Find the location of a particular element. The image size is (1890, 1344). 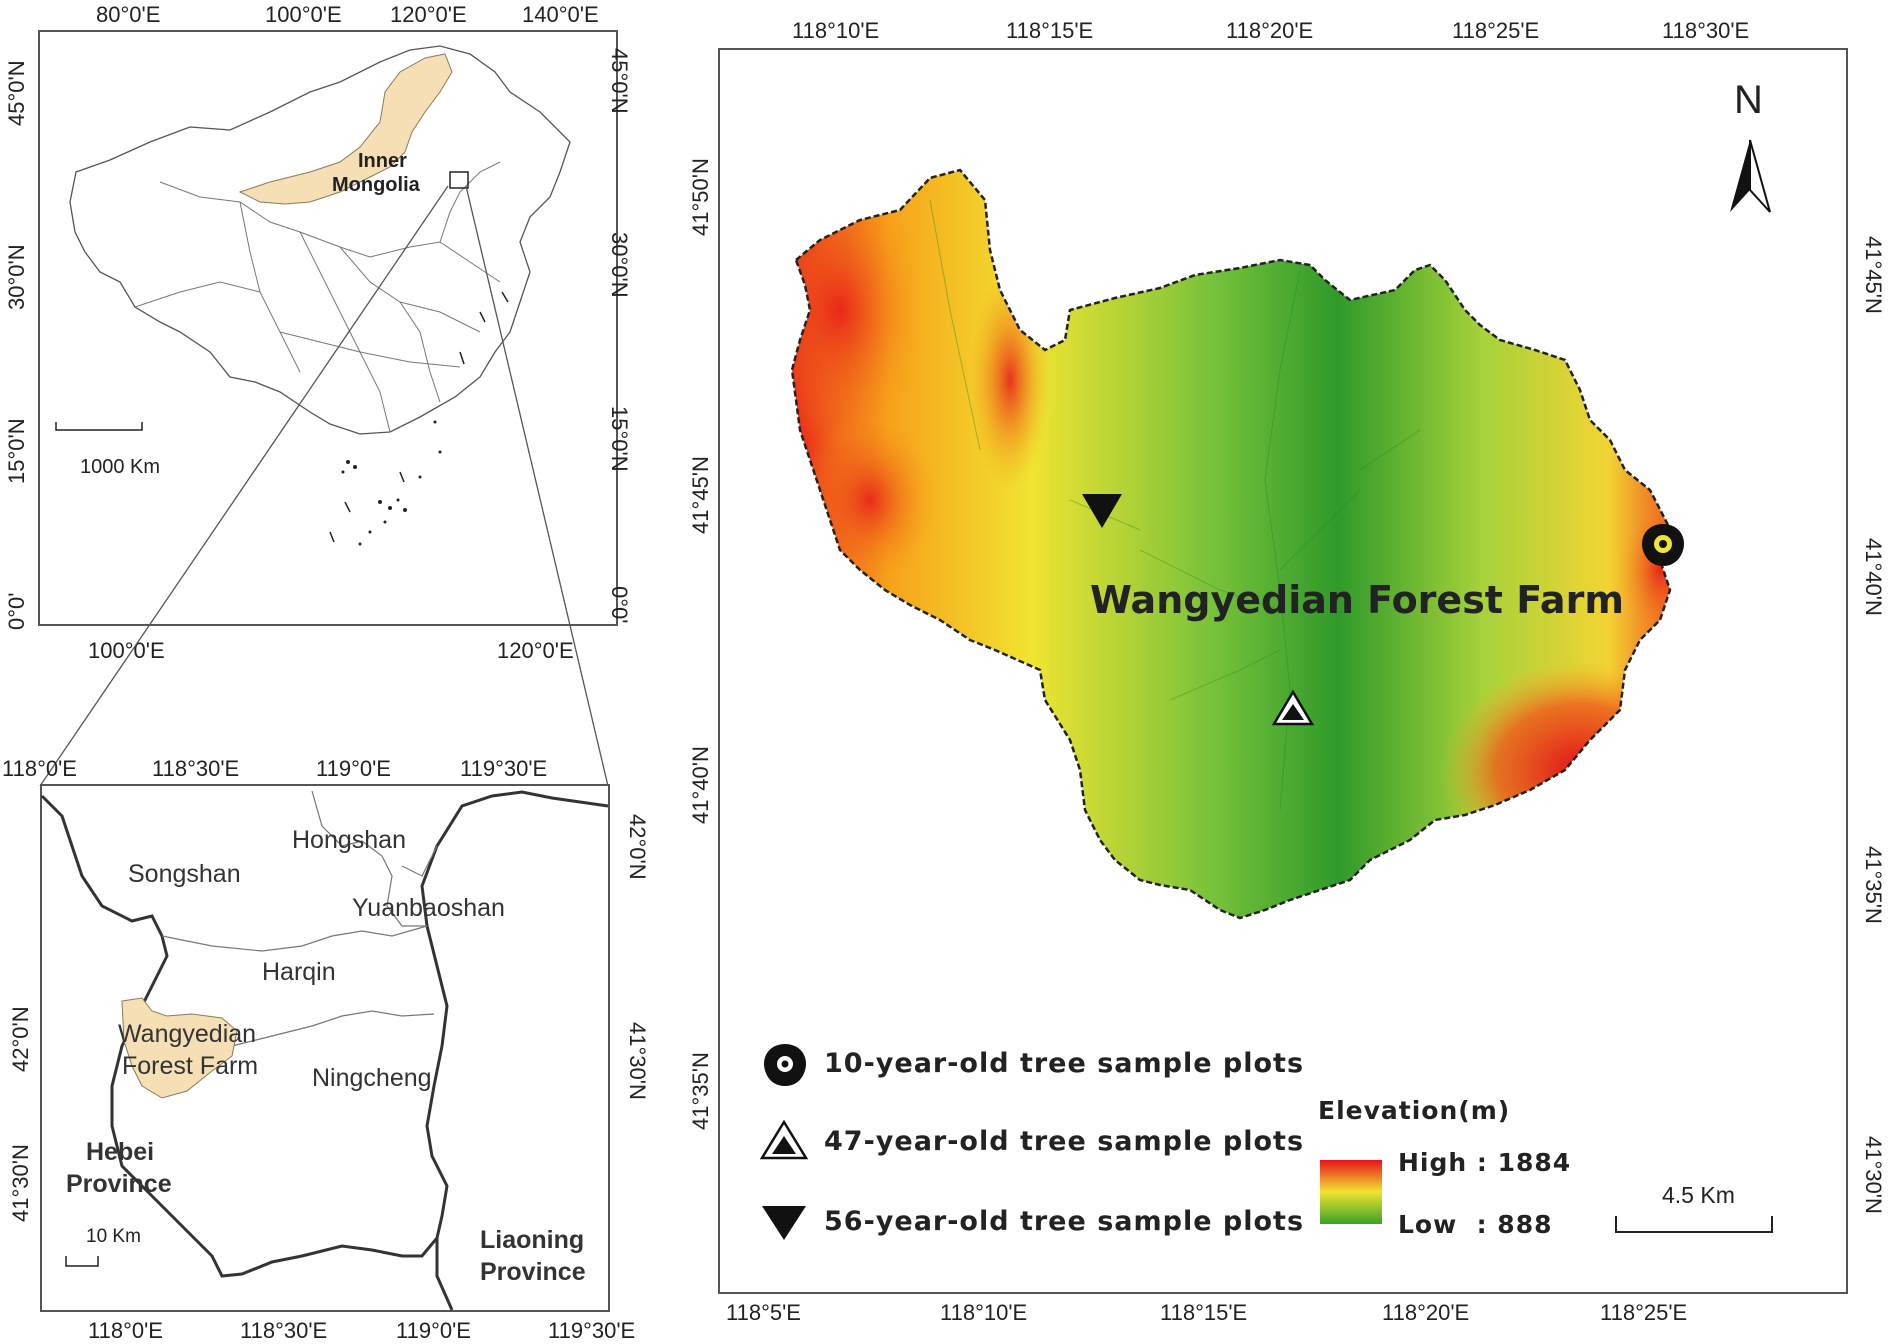

legend-label-47-year: 47-year-old tree sample plots is located at coordinates (1064, 1141).